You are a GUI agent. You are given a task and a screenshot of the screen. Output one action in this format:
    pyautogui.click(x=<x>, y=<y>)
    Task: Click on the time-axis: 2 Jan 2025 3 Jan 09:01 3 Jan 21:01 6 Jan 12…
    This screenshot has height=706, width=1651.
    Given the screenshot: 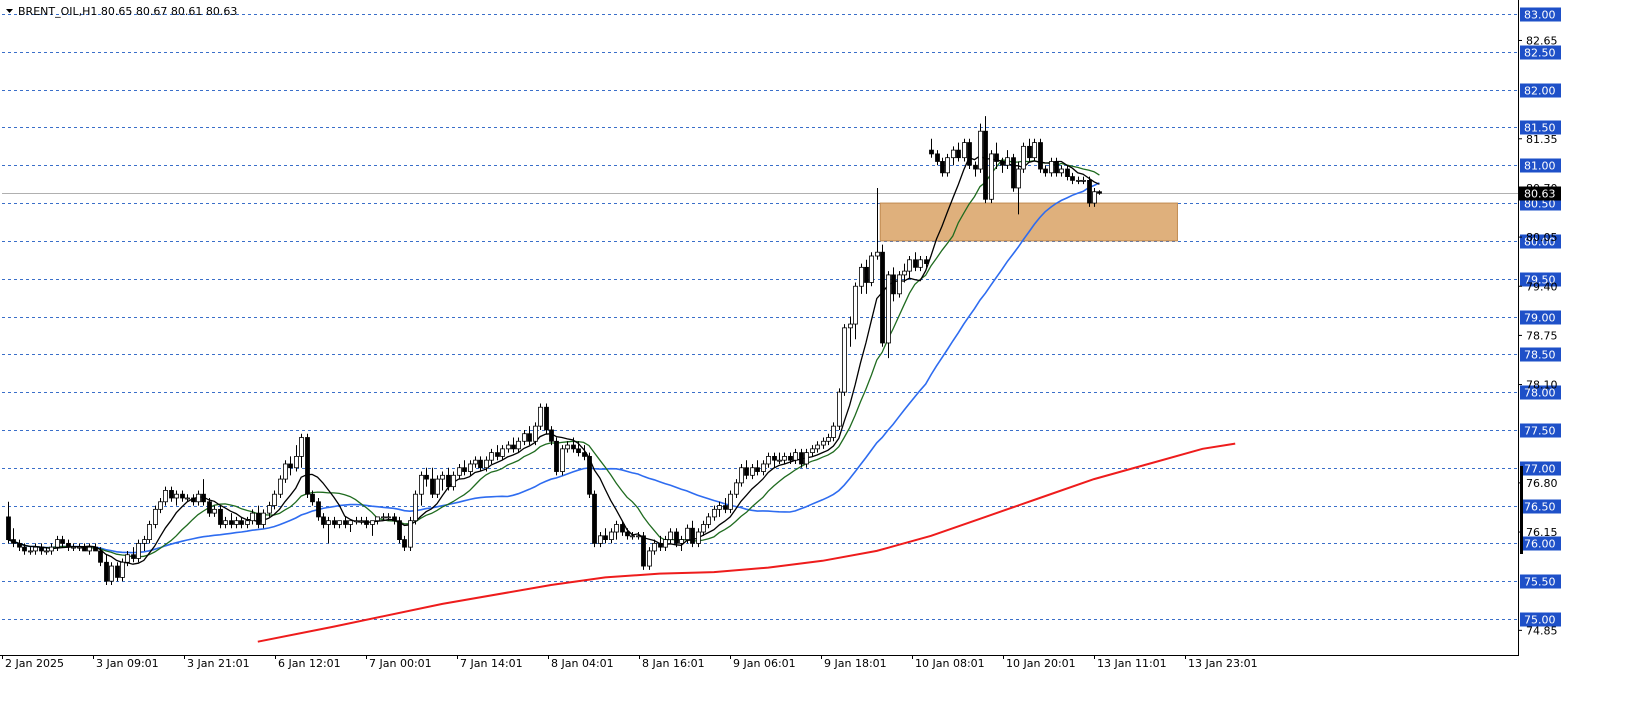 What is the action you would take?
    pyautogui.click(x=630, y=662)
    